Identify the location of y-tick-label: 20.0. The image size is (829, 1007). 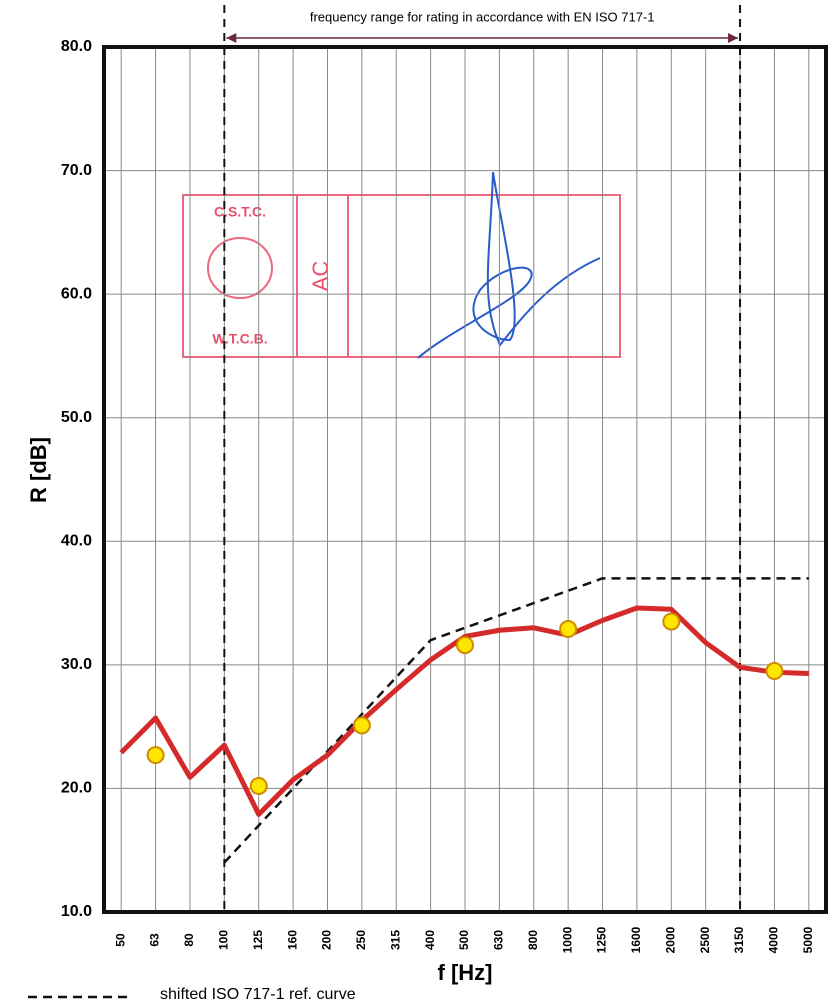
(76, 788).